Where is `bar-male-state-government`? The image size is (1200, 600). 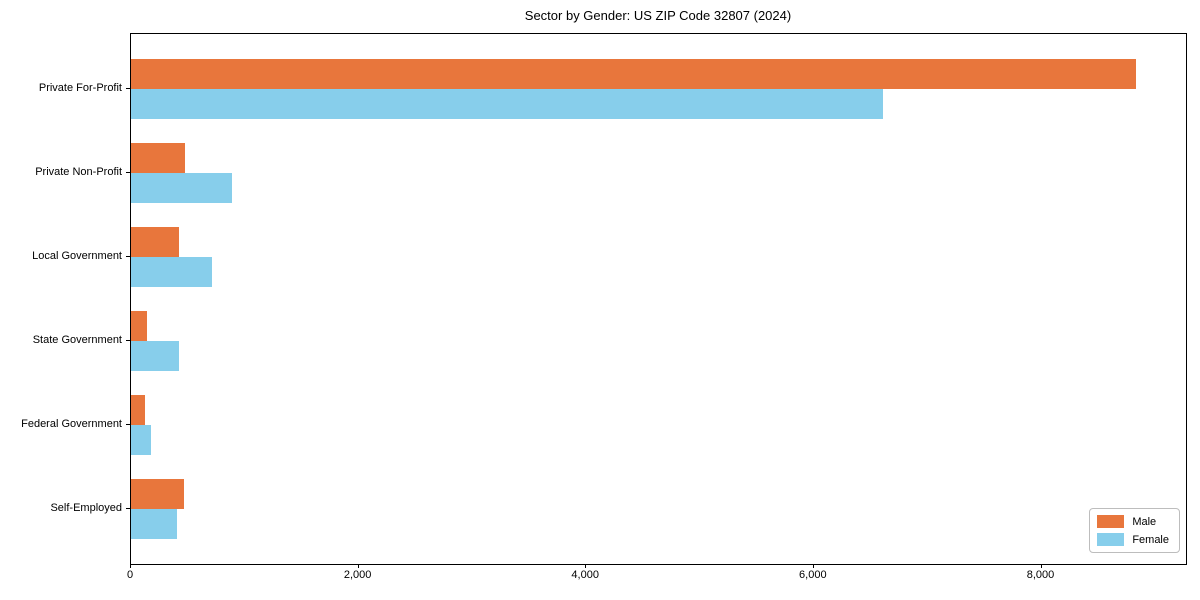 bar-male-state-government is located at coordinates (139, 326).